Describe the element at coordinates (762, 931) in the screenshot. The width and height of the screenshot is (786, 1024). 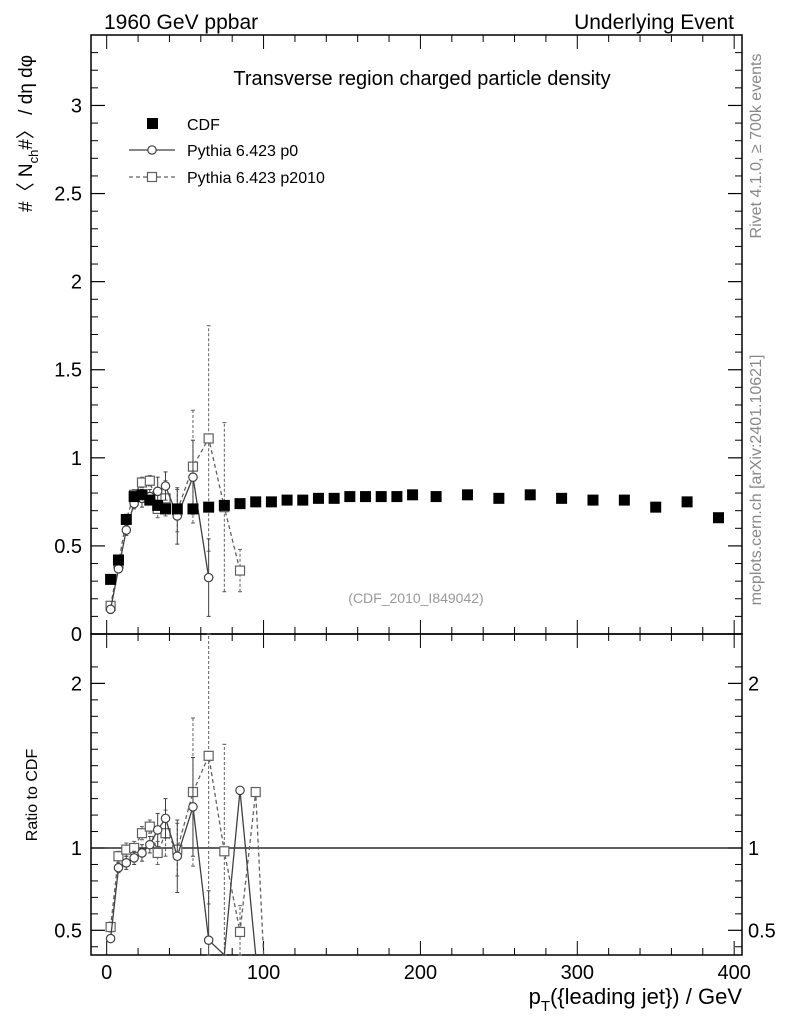
I see `ratio-ytick-label-right: 0.5` at that location.